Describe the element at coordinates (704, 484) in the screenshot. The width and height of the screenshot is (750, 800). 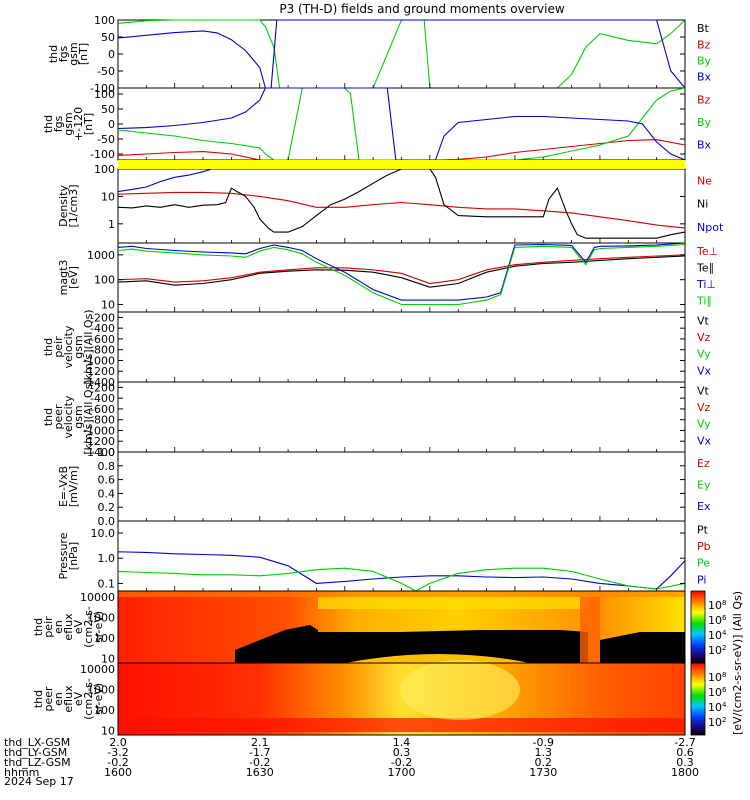
I see `legend-Ey: Ey` at that location.